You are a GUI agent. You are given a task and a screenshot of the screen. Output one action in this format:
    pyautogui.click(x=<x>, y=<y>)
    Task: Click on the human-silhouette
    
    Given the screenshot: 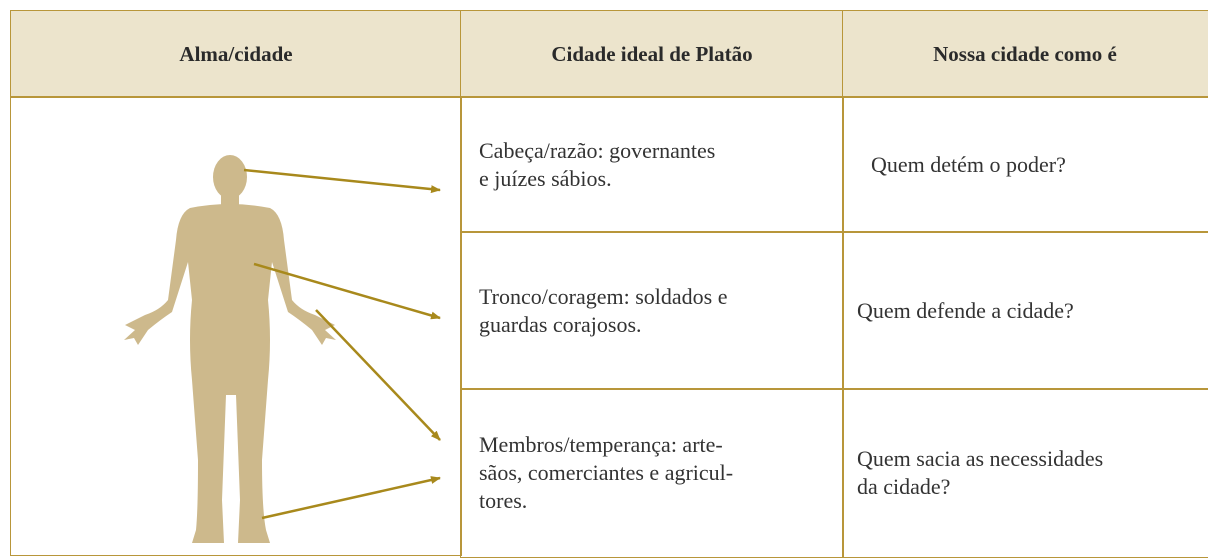 What is the action you would take?
    pyautogui.click(x=230, y=349)
    